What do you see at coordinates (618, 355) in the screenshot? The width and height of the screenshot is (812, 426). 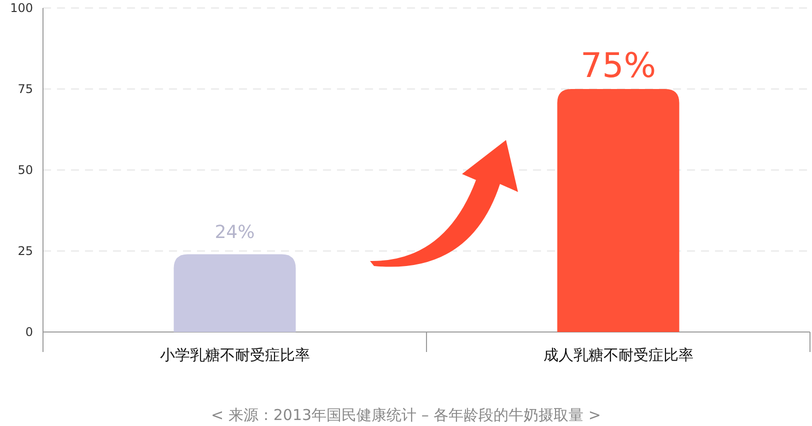 I see `x-tick-label: 成人乳糖不耐受症比率` at bounding box center [618, 355].